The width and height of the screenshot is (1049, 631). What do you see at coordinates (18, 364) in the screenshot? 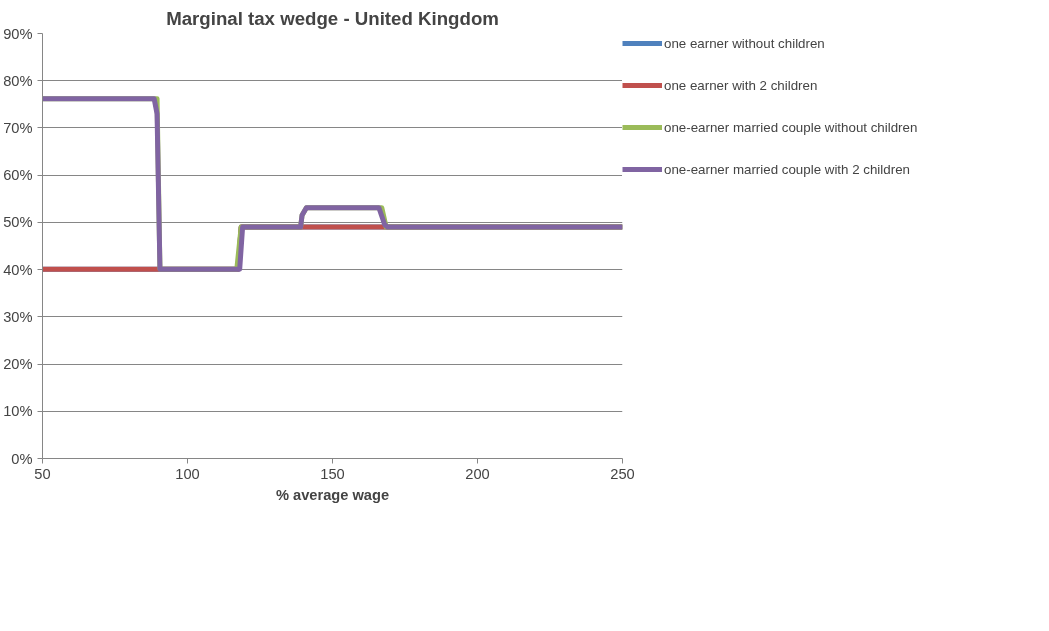
I see `y-tick-label: 20%` at bounding box center [18, 364].